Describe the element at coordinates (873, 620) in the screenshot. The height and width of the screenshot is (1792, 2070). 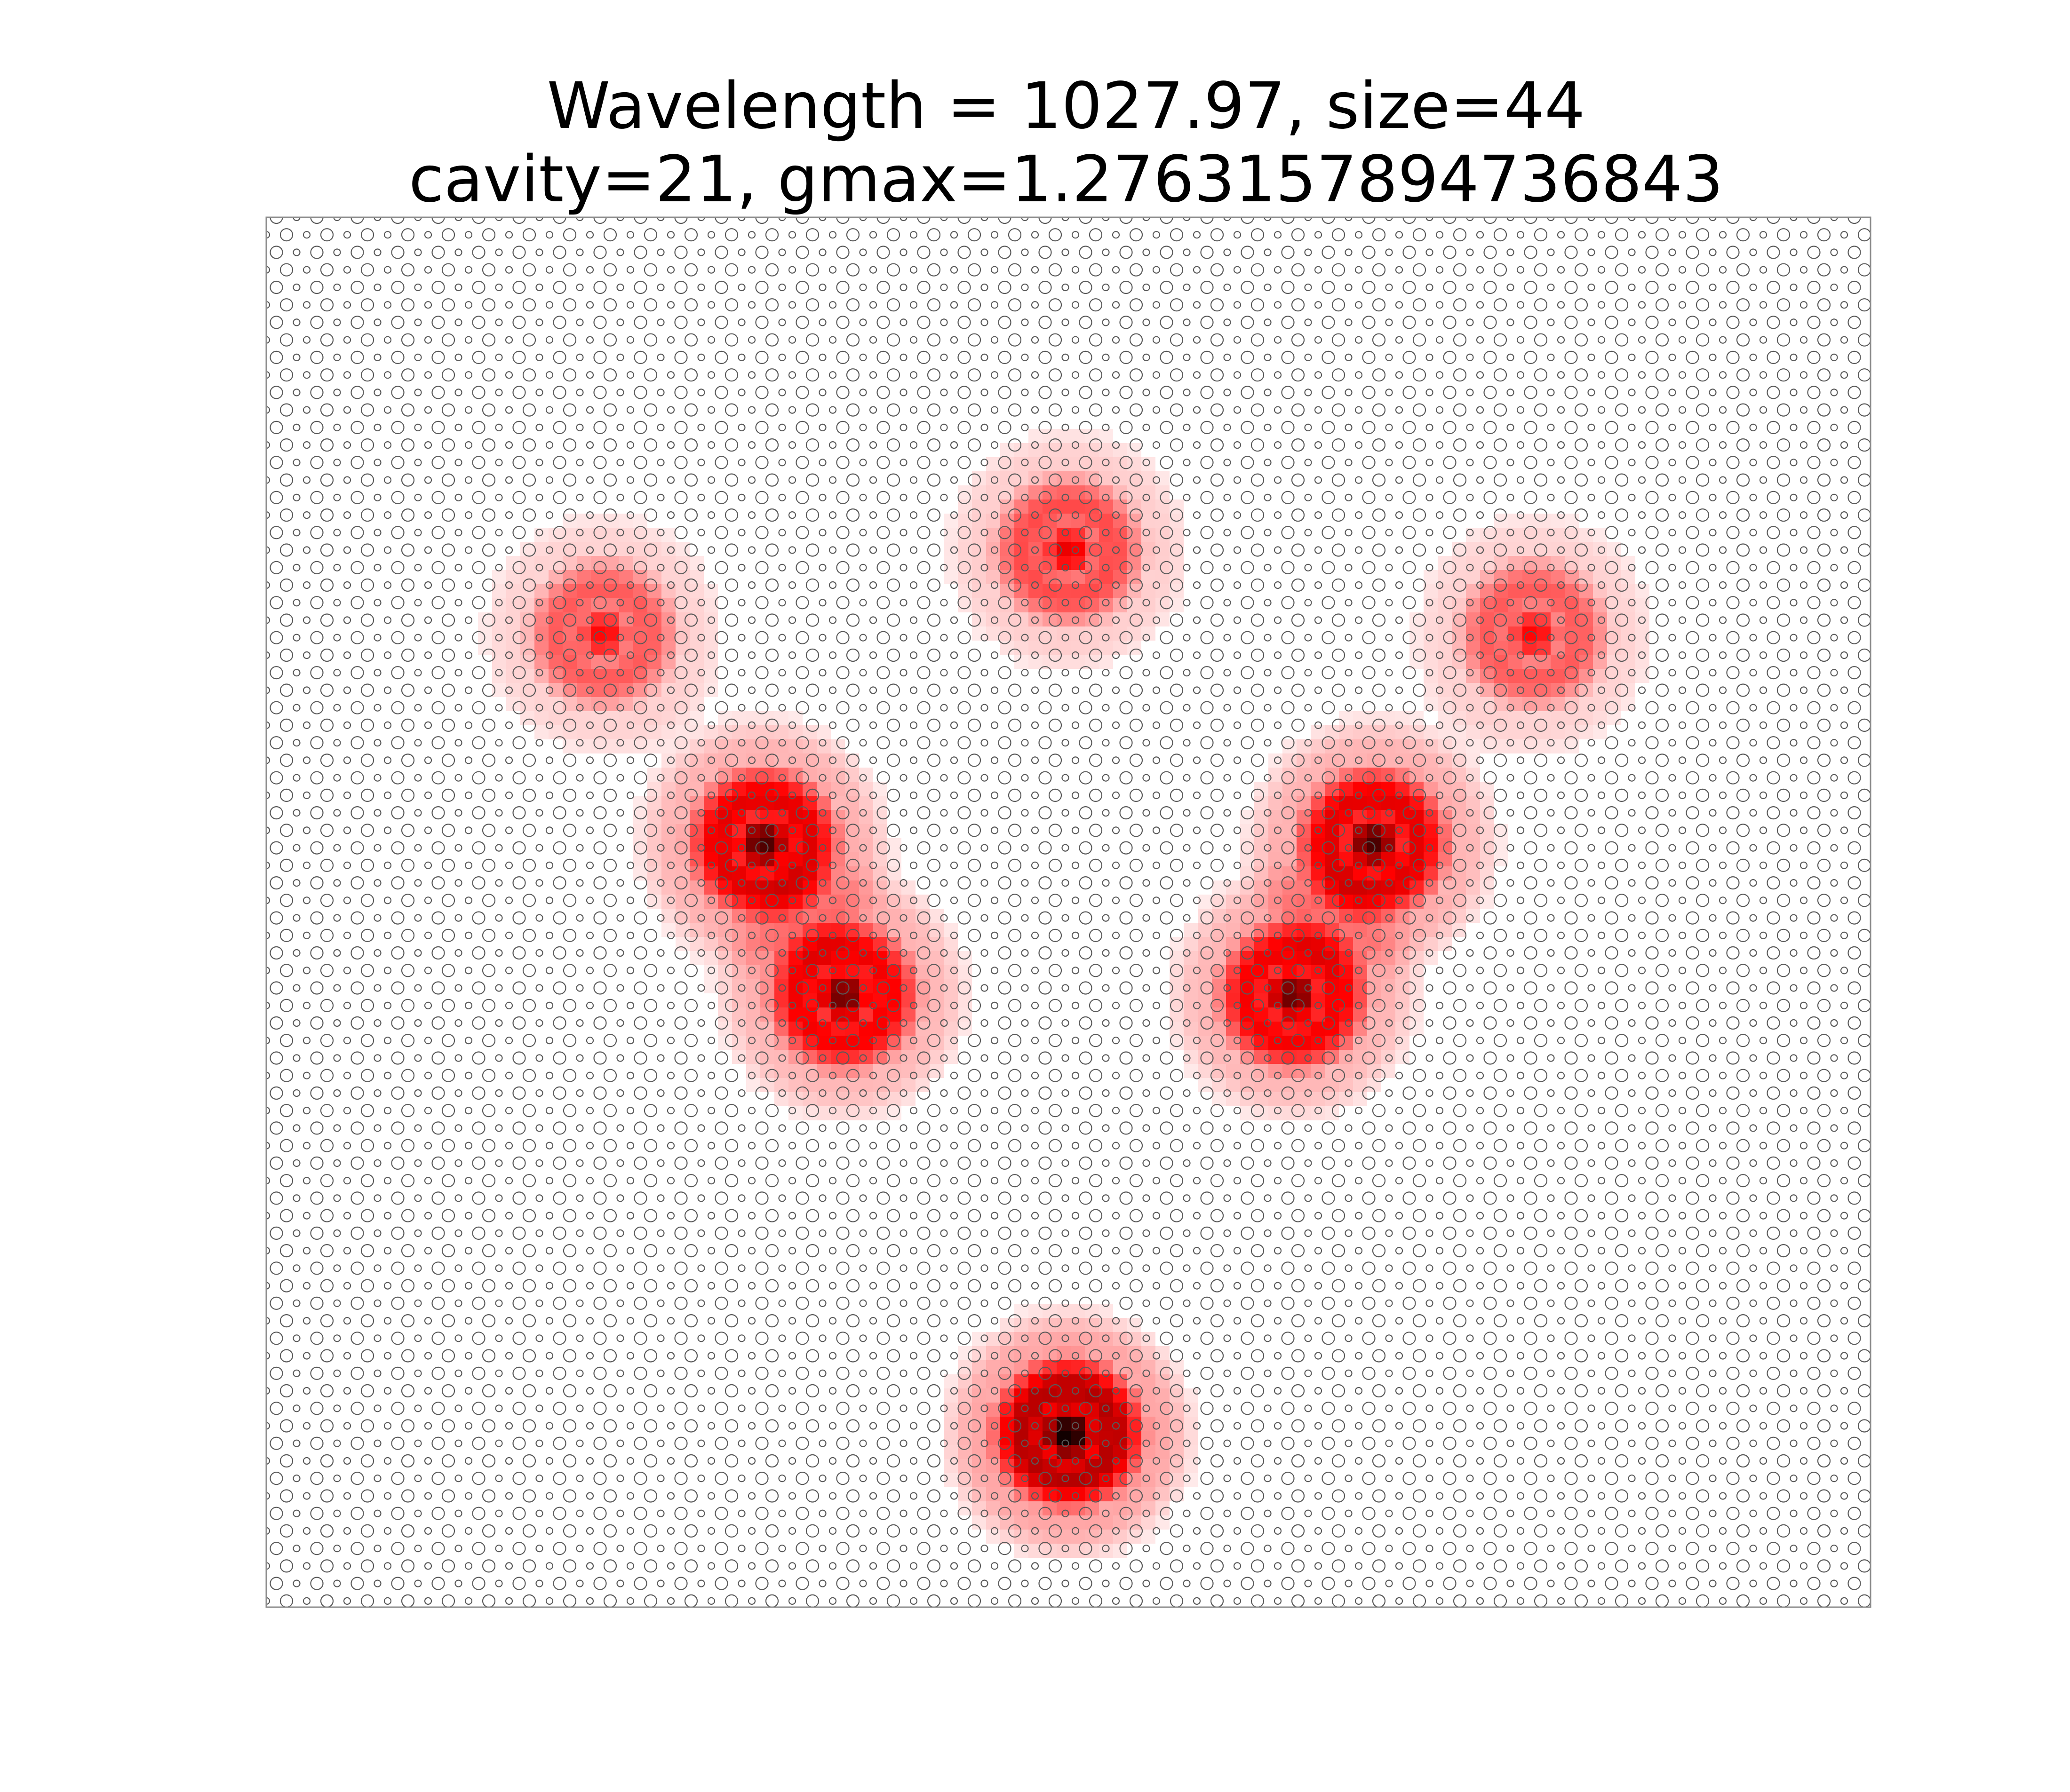
I see `lattice-hole-1987` at that location.